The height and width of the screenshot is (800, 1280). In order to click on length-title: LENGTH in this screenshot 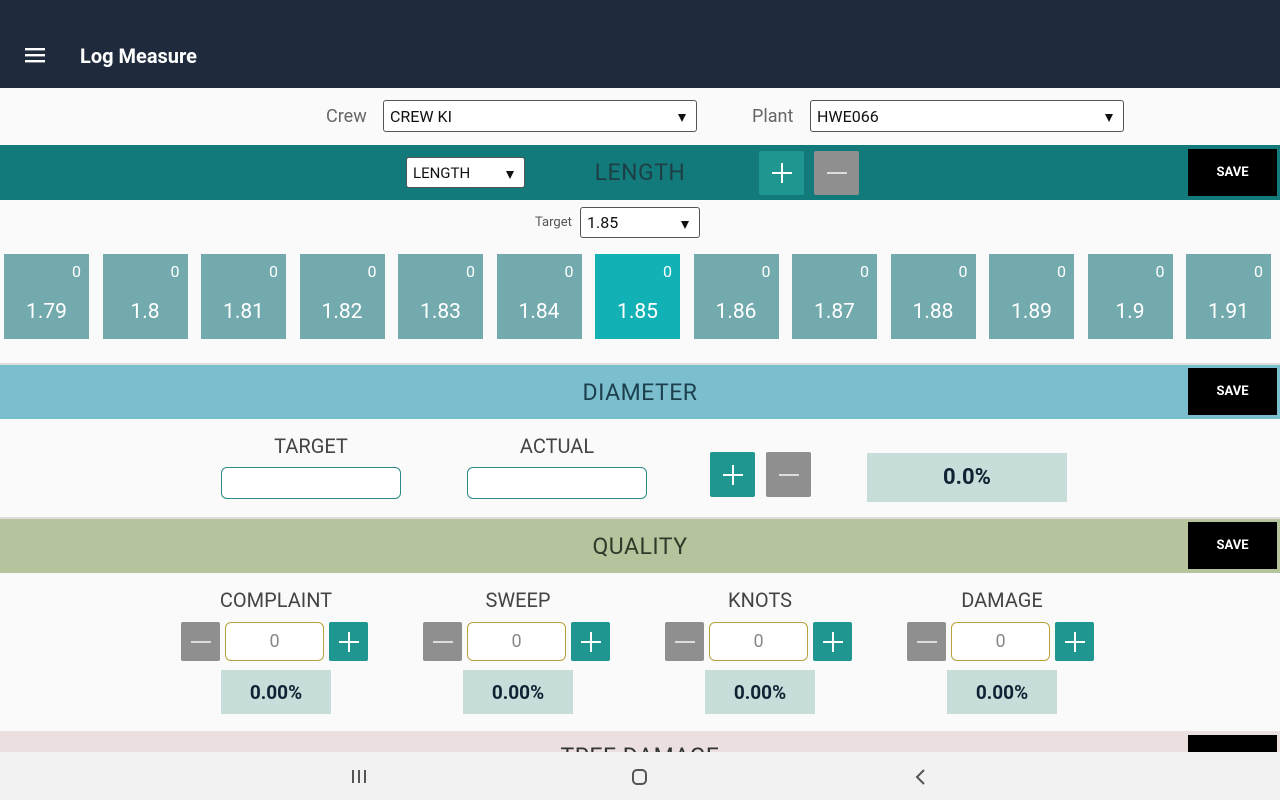, I will do `click(640, 172)`.